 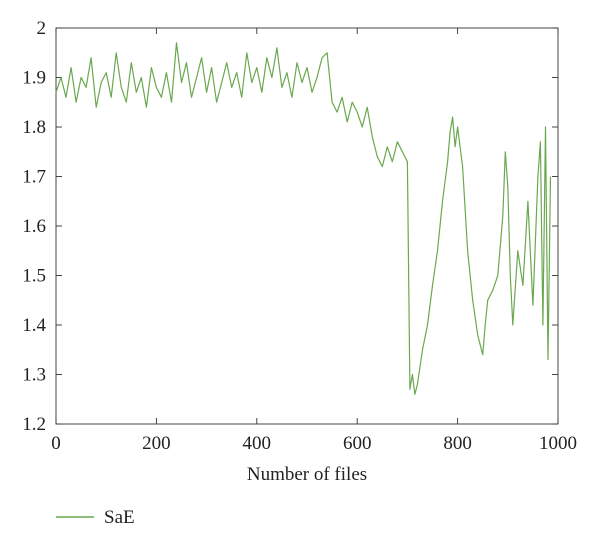 I want to click on y-tick-label: 1.3, so click(x=34, y=375).